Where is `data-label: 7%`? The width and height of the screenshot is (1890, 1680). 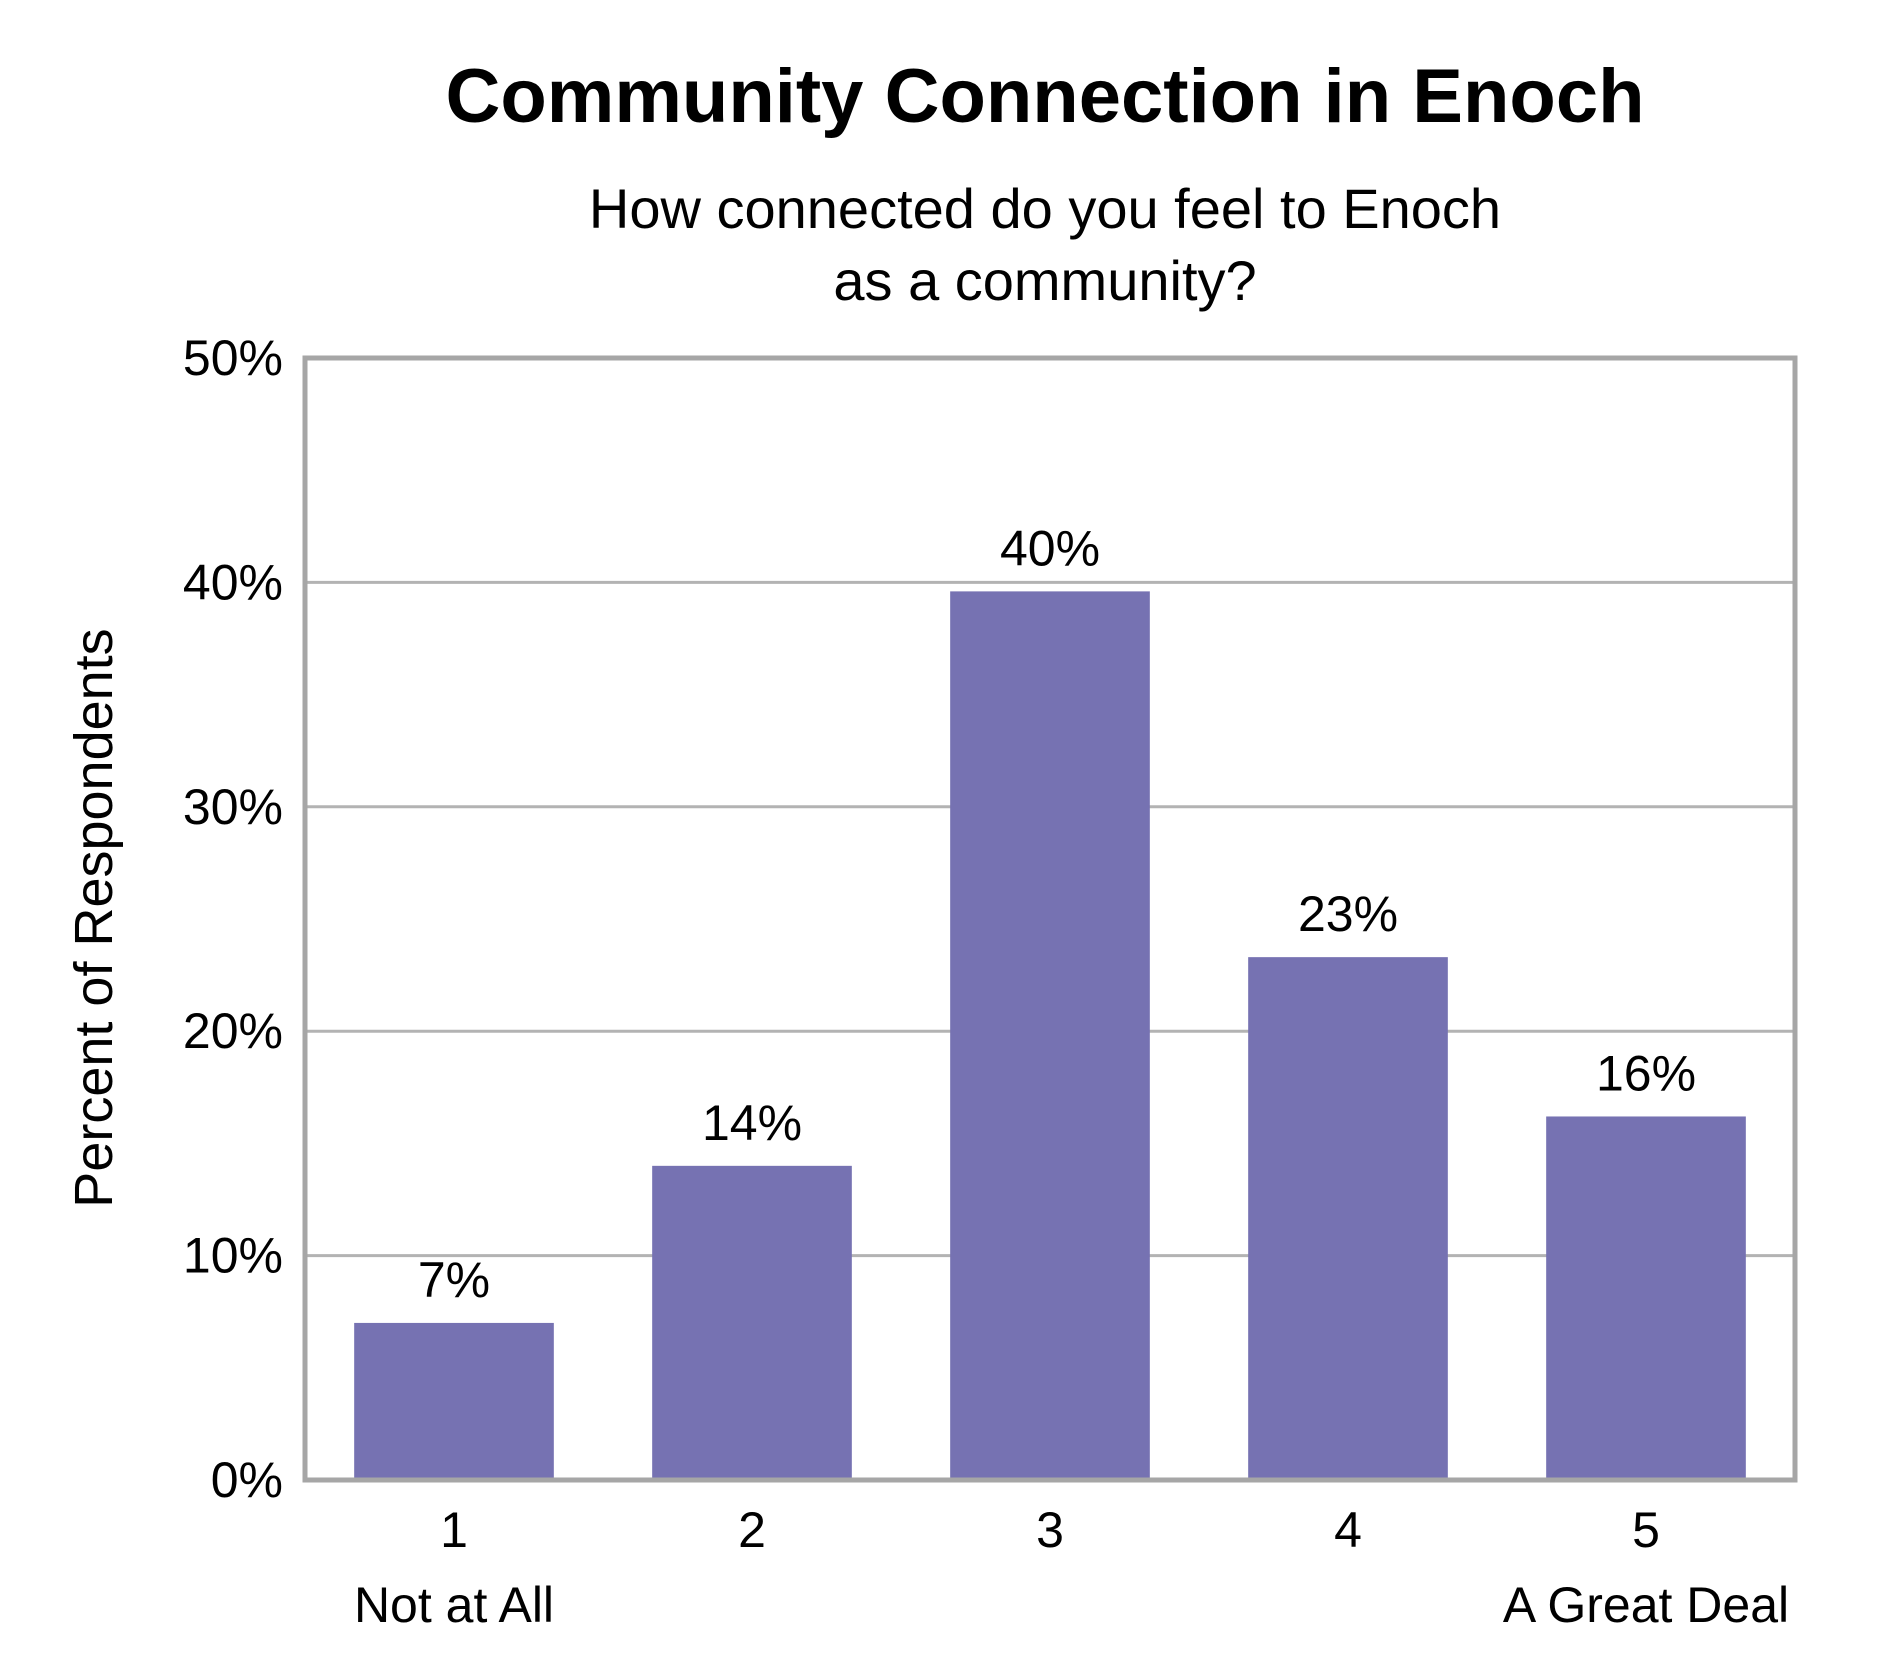 data-label: 7% is located at coordinates (454, 1280).